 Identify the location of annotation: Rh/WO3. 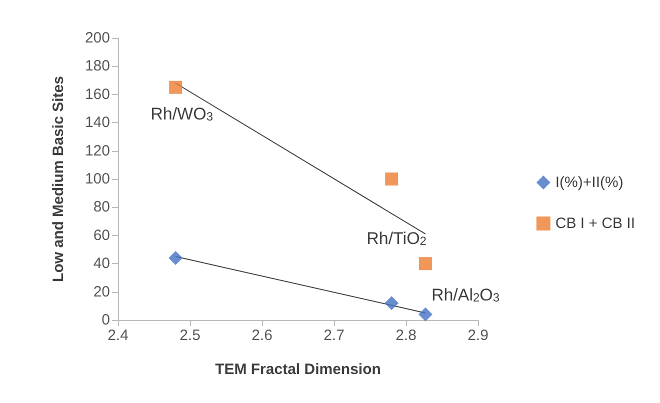
(182, 114).